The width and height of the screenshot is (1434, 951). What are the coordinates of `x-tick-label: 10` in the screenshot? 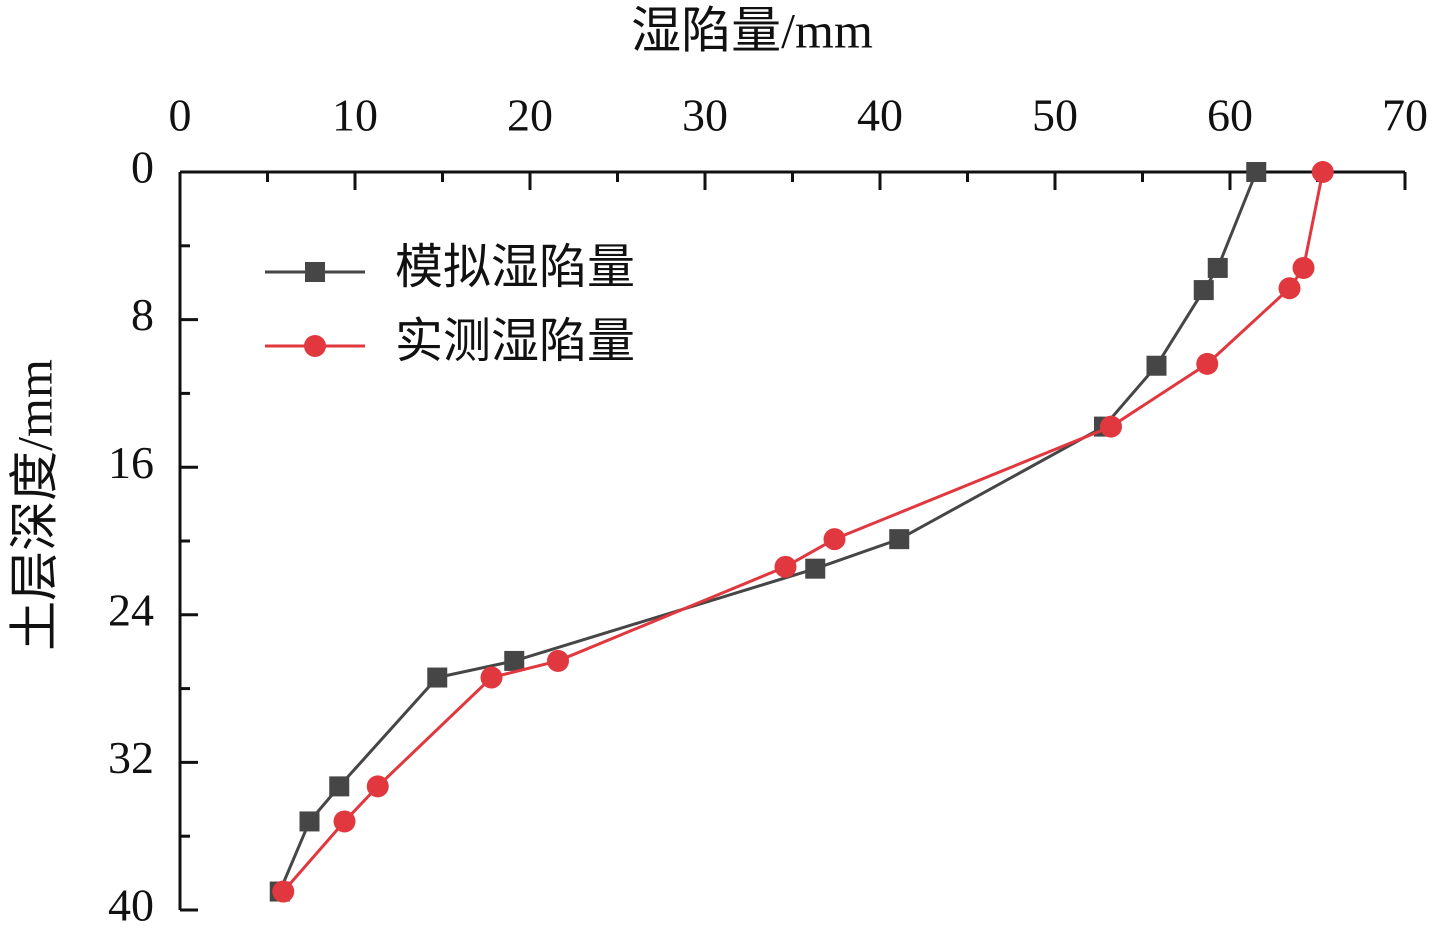 It's located at (355, 115).